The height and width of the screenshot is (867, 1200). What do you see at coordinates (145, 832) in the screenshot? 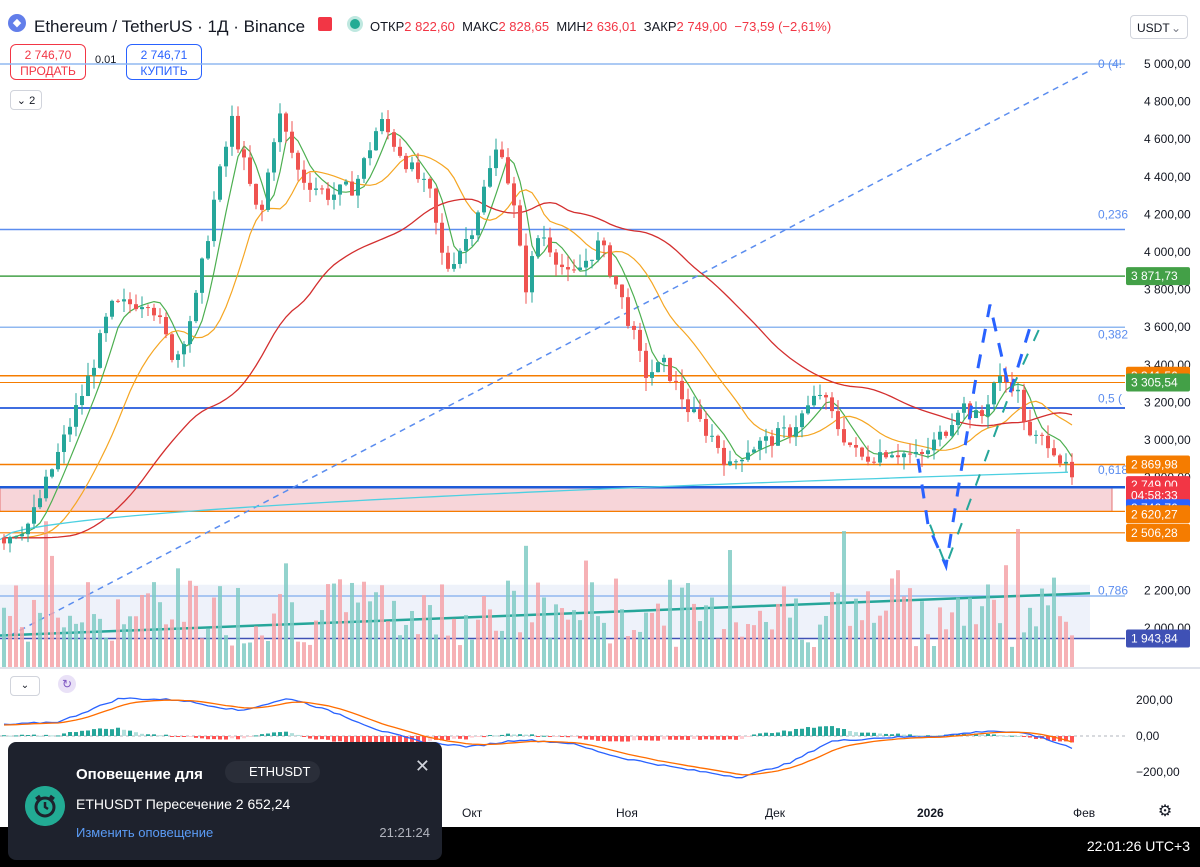
I see `edit-alert-link: Изменить оповещение` at bounding box center [145, 832].